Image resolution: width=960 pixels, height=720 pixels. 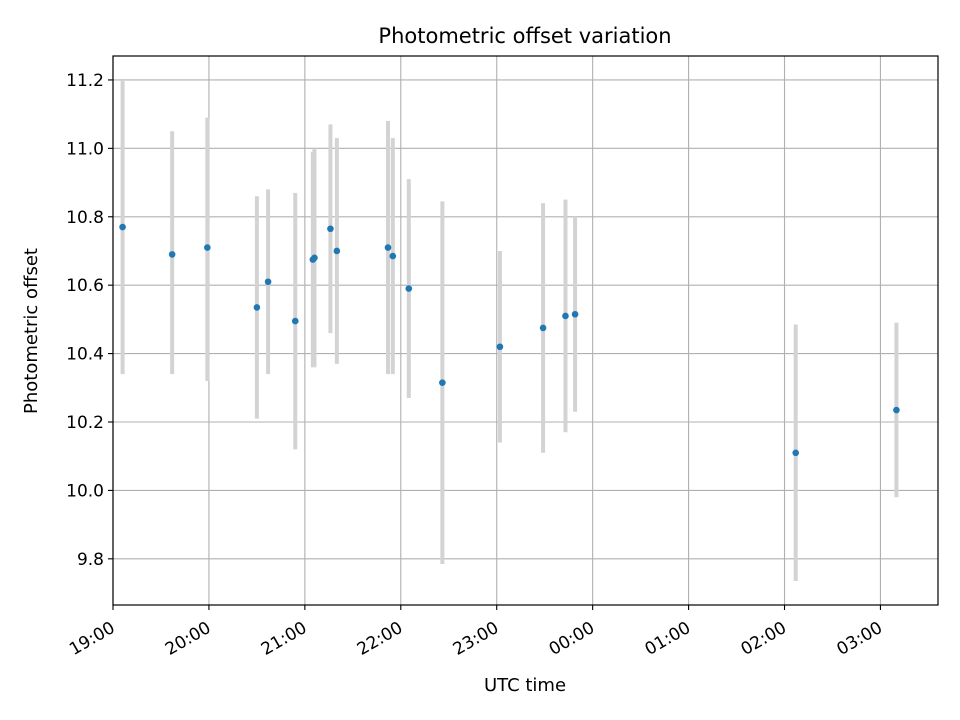 I want to click on y-tick-label: 10.0, so click(x=85, y=491).